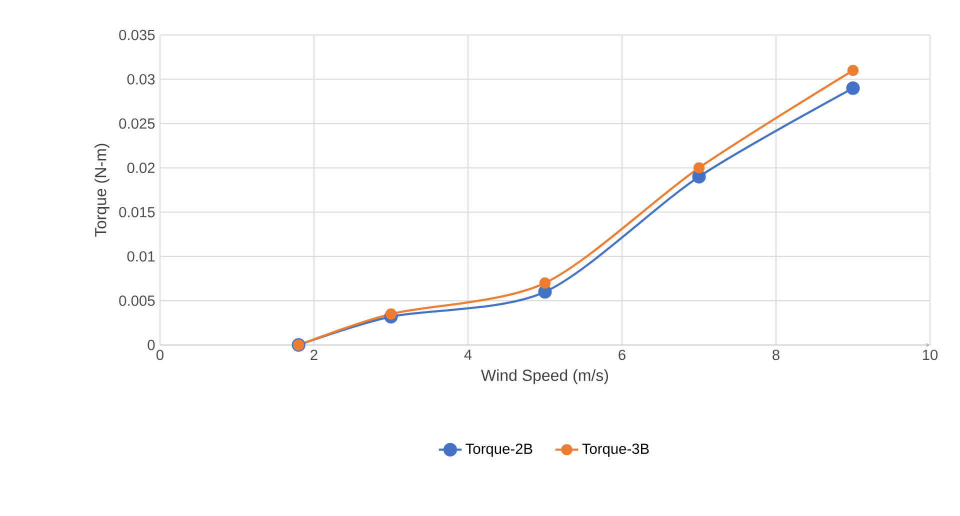 Image resolution: width=960 pixels, height=516 pixels. I want to click on x-tick-label: 0, so click(160, 355).